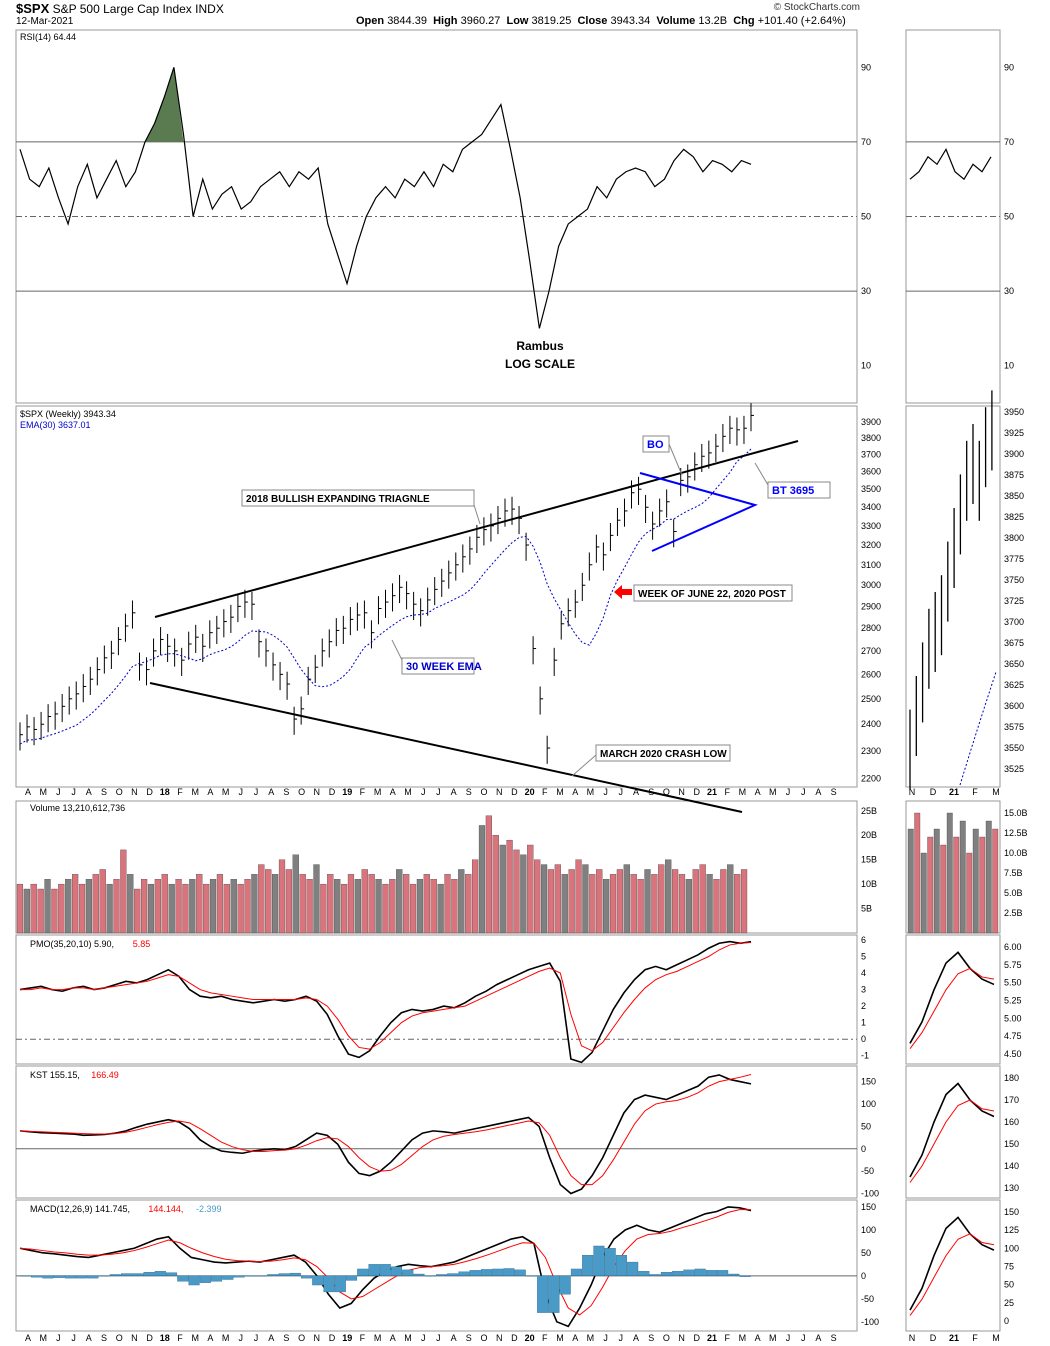 This screenshot has height=1346, width=1050. I want to click on price-ytick: 2800, so click(871, 628).